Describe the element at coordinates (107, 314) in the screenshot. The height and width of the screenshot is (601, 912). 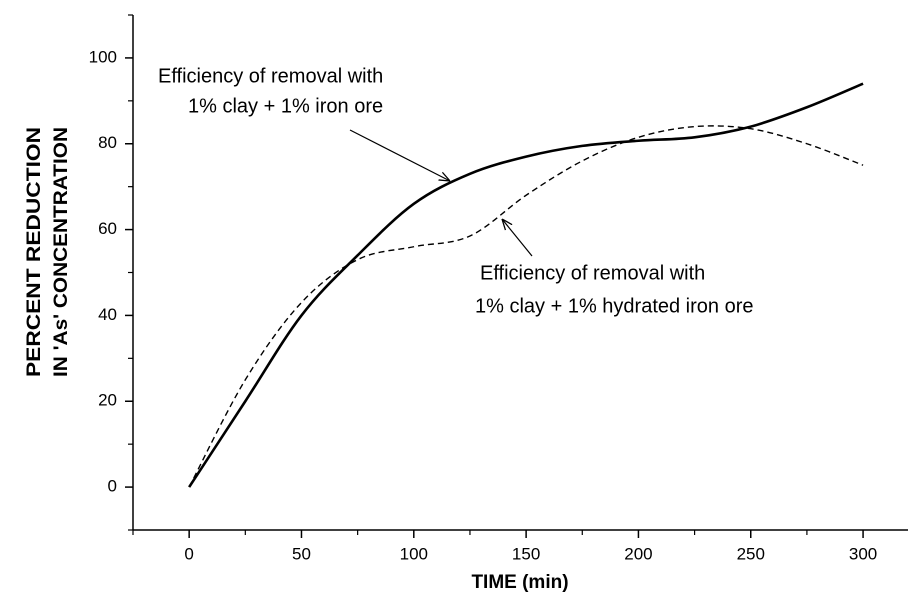
I see `y-tick-label: 40` at that location.